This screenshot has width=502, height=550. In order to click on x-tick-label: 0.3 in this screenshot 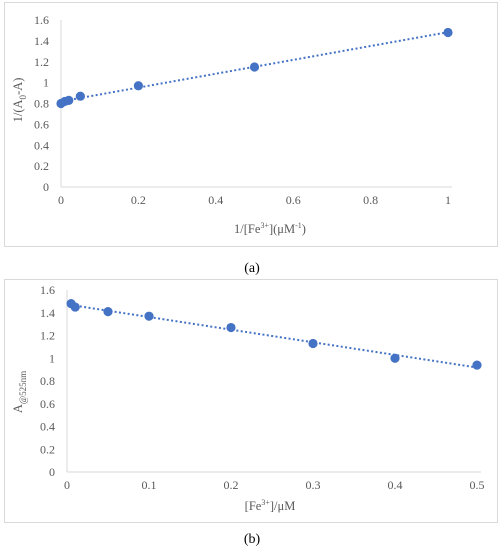, I will do `click(313, 485)`.